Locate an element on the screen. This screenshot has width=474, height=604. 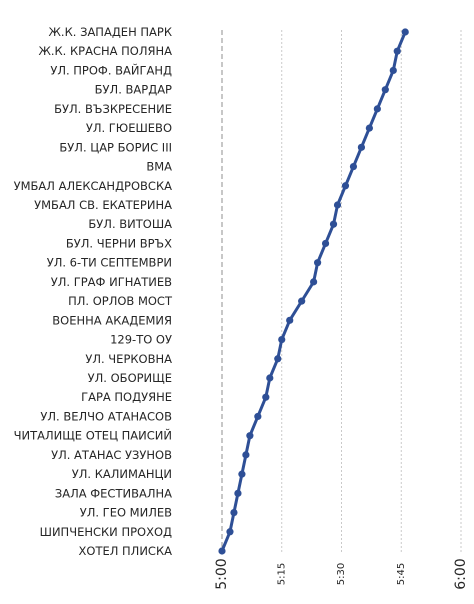
x-axis-ticks: 5:00 5:15 5:30 5:45 6:00 is located at coordinates (341, 573).